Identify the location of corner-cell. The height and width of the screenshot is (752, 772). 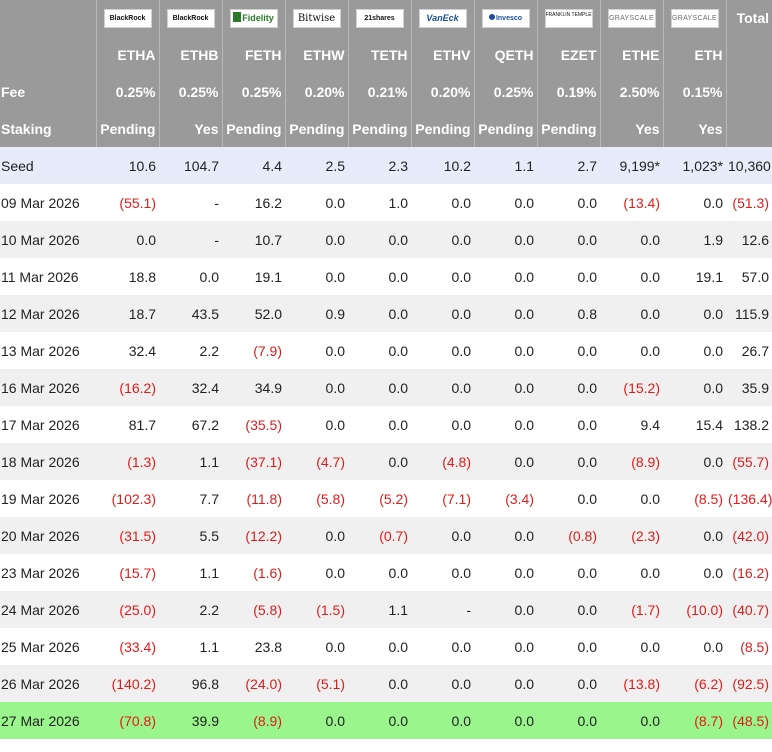
(48, 18).